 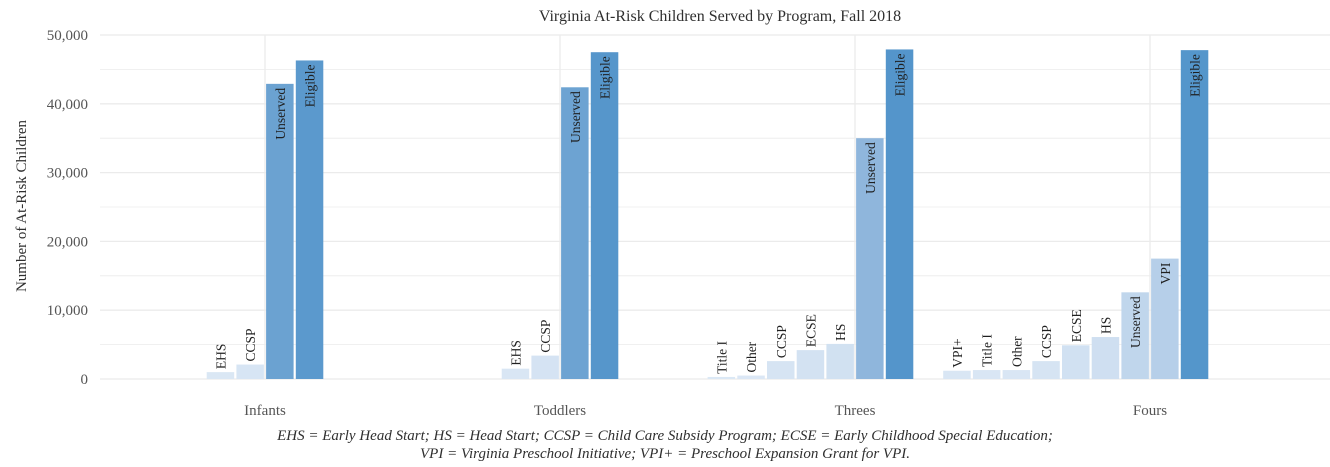 I want to click on bar-label: VPI, so click(x=1165, y=273).